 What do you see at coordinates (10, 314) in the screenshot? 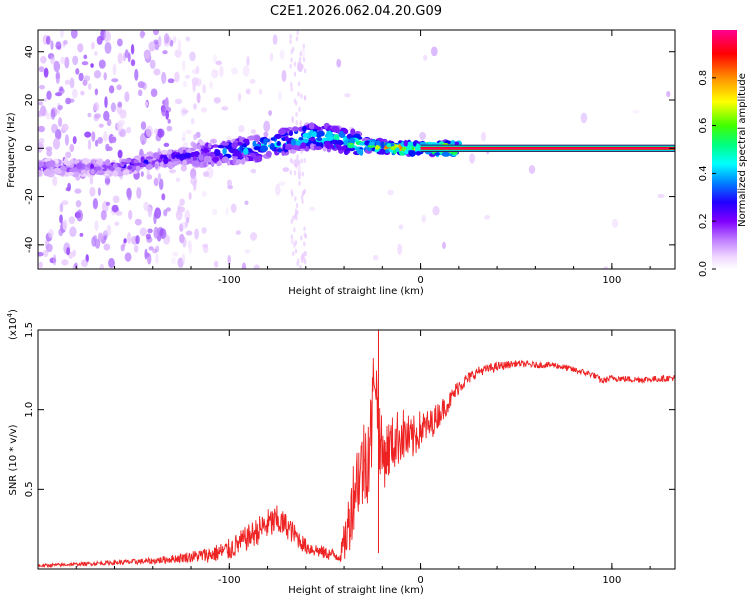
I see `snr-multiplier-exp: 4` at bounding box center [10, 314].